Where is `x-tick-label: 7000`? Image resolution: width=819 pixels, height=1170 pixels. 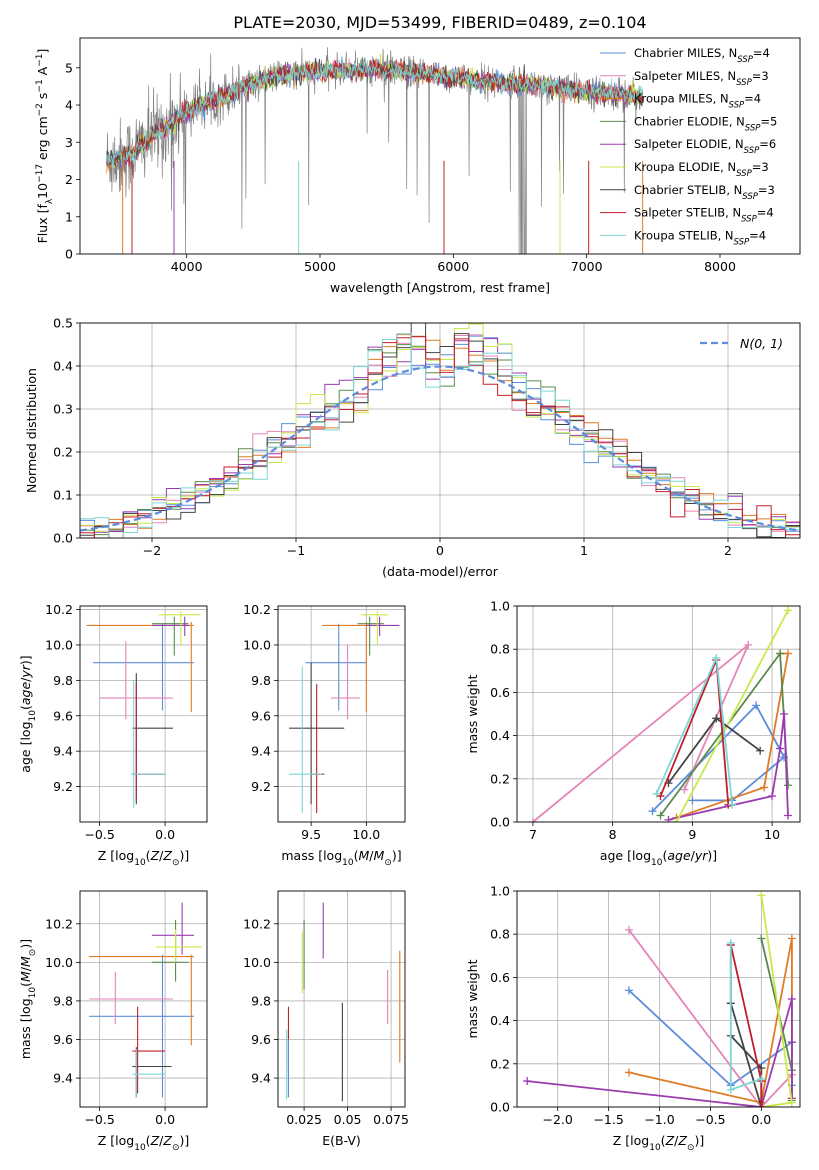
x-tick-label: 7000 is located at coordinates (587, 266).